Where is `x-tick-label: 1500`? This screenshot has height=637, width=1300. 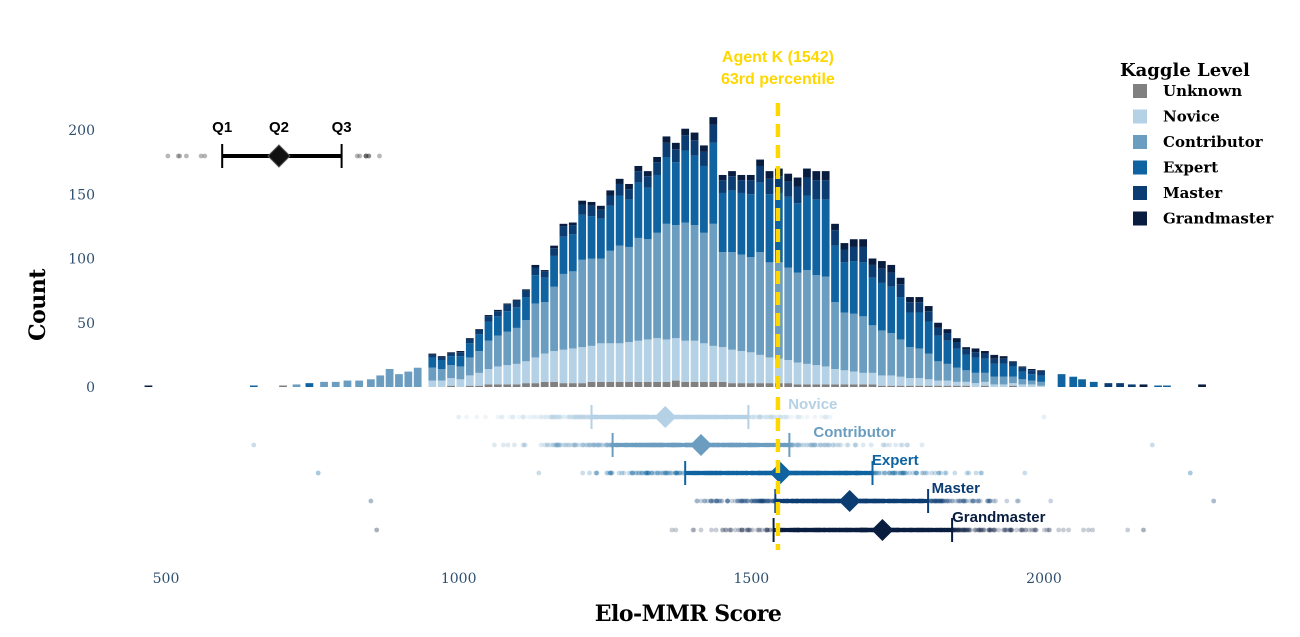
x-tick-label: 1500 is located at coordinates (752, 579).